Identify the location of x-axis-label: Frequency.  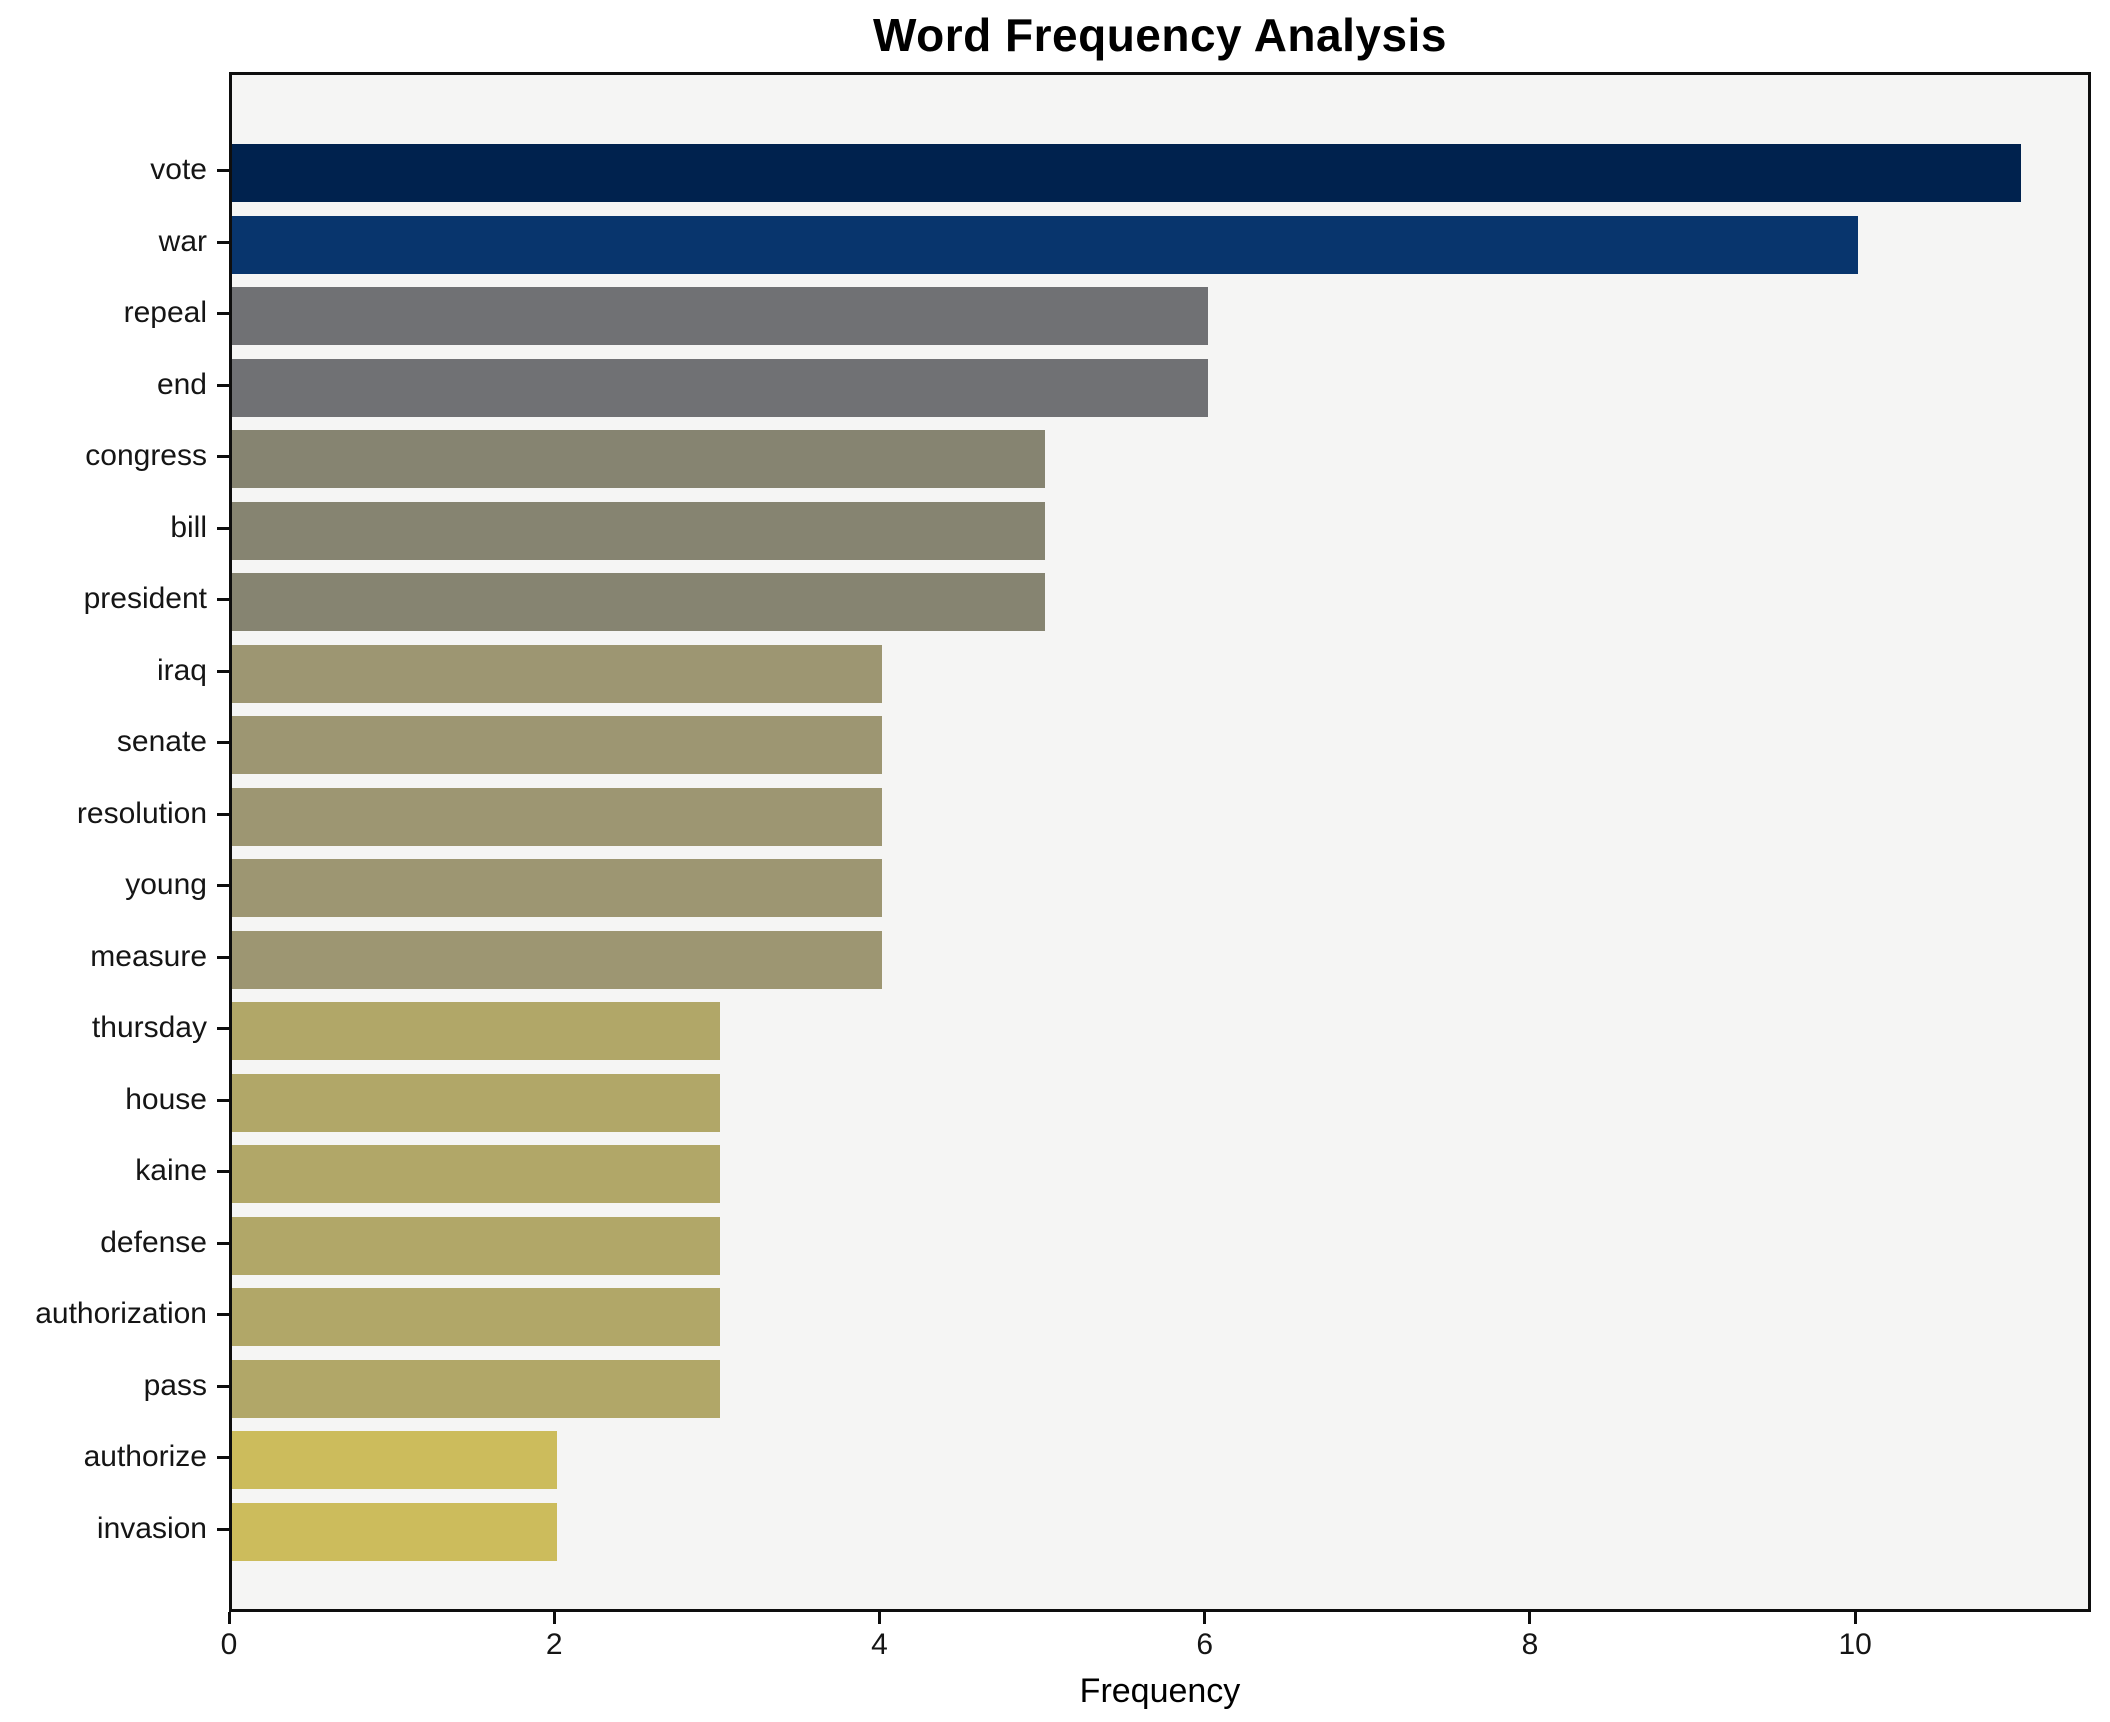
(1160, 1691).